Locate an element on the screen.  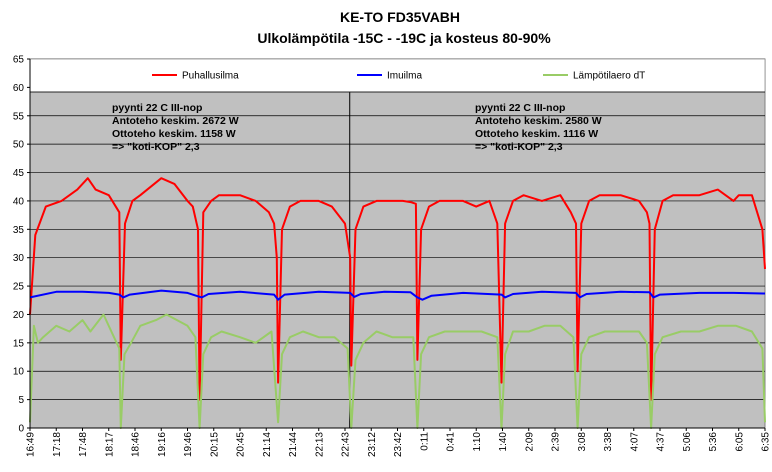
y-tick-label-60: 60 is located at coordinates (19, 88).